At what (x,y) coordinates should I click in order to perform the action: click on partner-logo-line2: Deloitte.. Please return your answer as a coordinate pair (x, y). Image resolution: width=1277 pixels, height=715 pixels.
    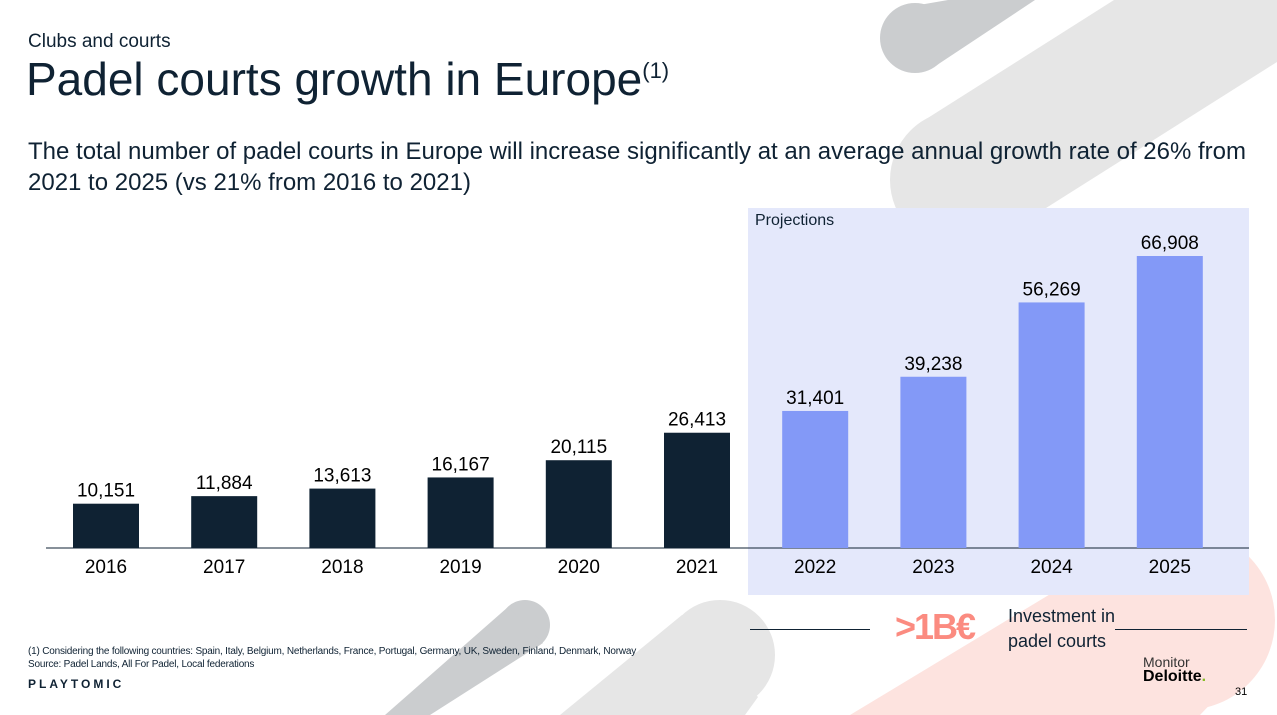
    Looking at the image, I should click on (1174, 677).